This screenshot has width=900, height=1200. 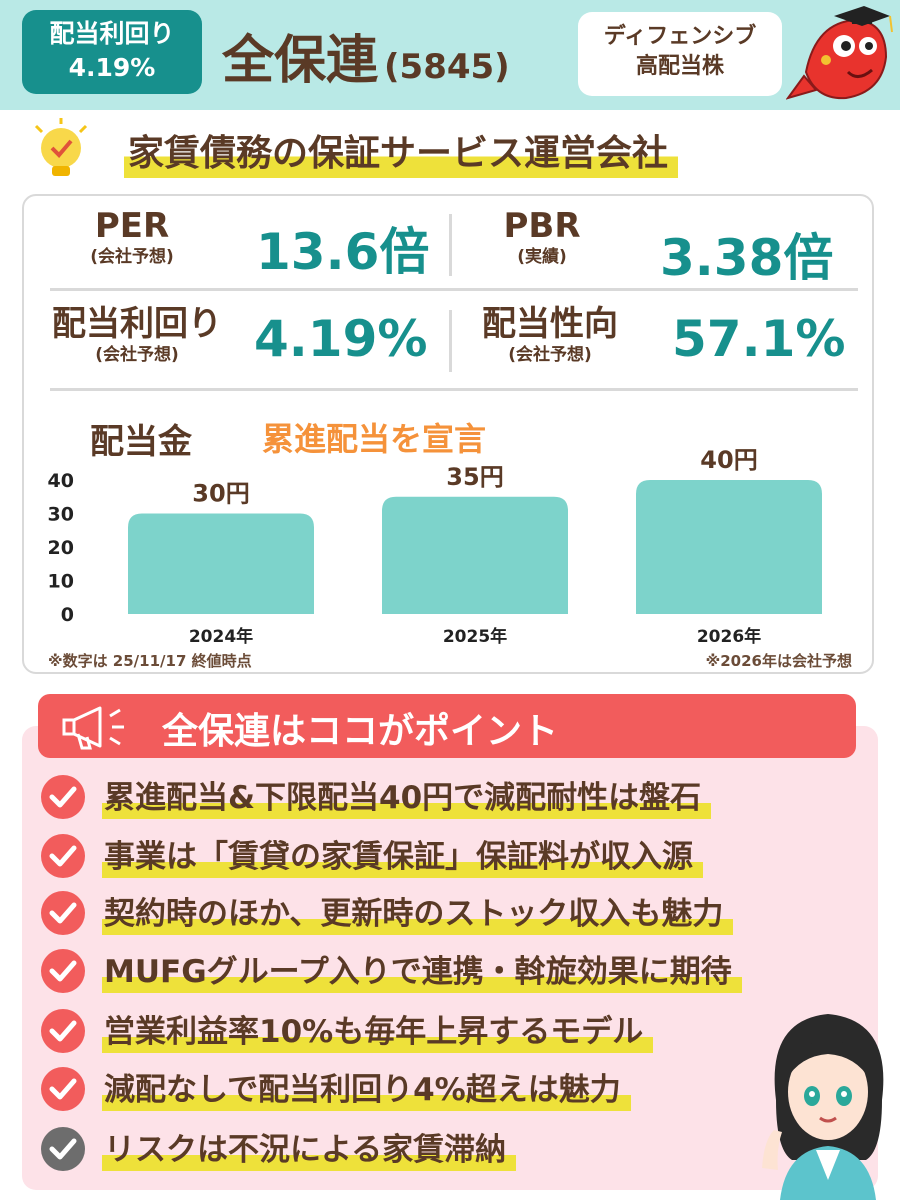 What do you see at coordinates (542, 257) in the screenshot?
I see `pbr-sub-label: (実績)` at bounding box center [542, 257].